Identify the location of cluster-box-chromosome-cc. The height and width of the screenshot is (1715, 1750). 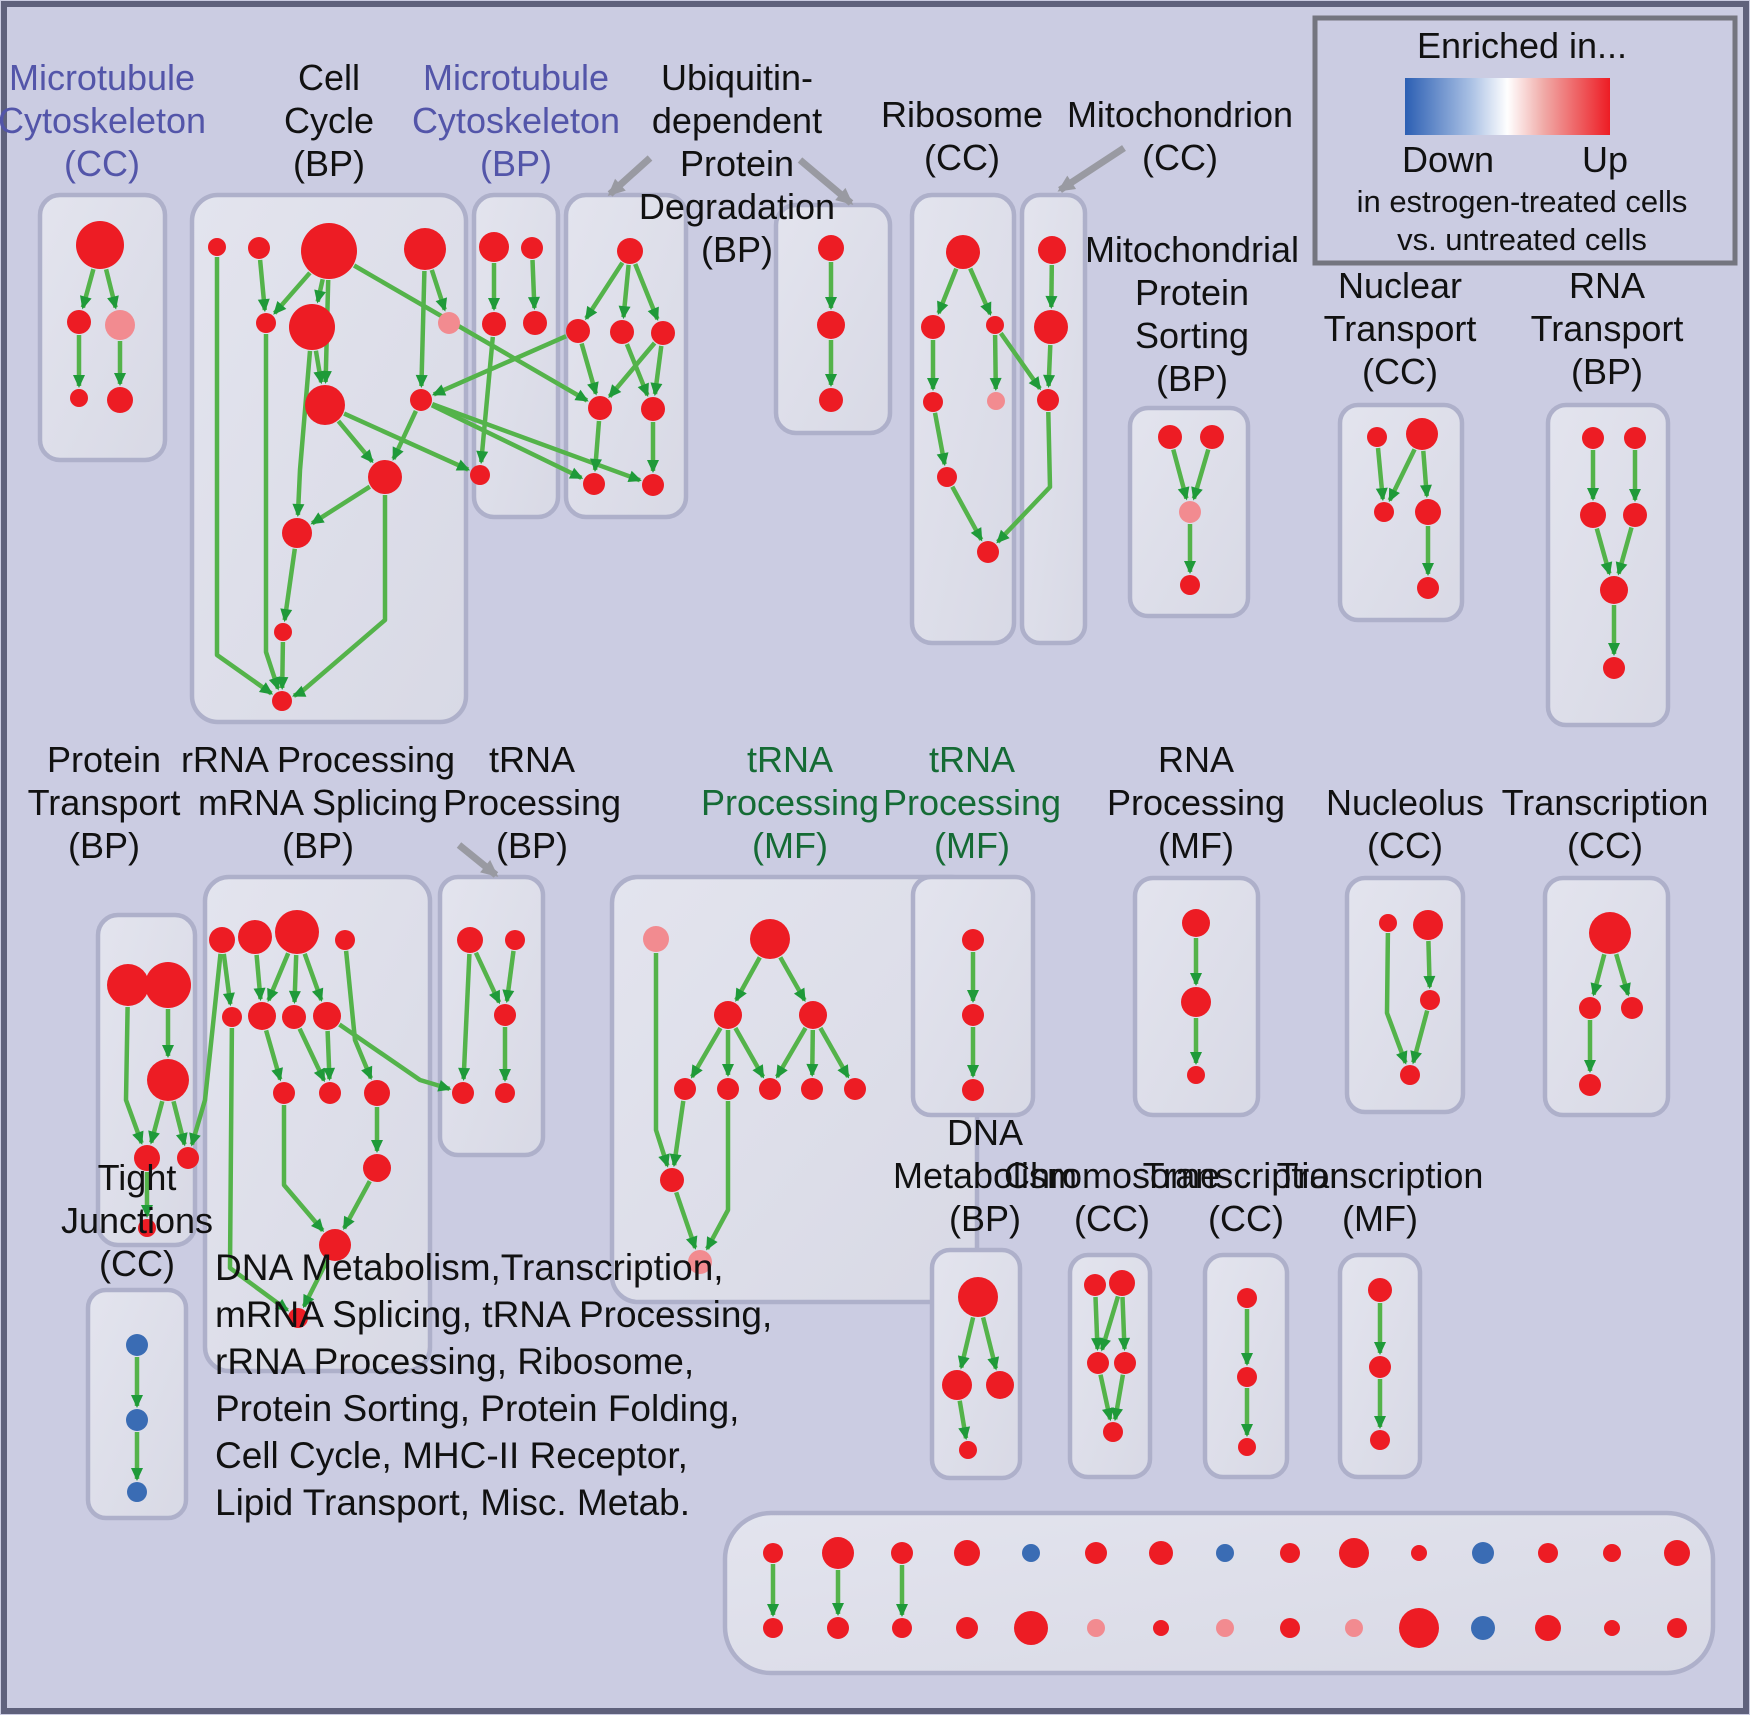
(1110, 1366).